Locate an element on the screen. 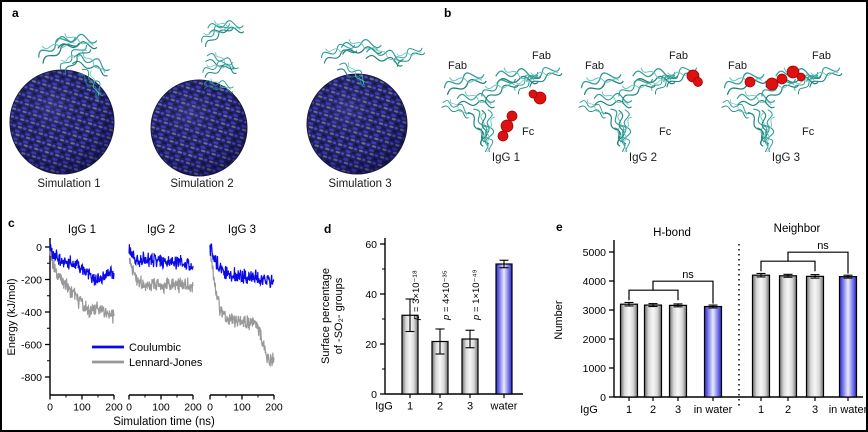 Image resolution: width=868 pixels, height=432 pixels. simulation-3: Simulation 3 is located at coordinates (361, 105).